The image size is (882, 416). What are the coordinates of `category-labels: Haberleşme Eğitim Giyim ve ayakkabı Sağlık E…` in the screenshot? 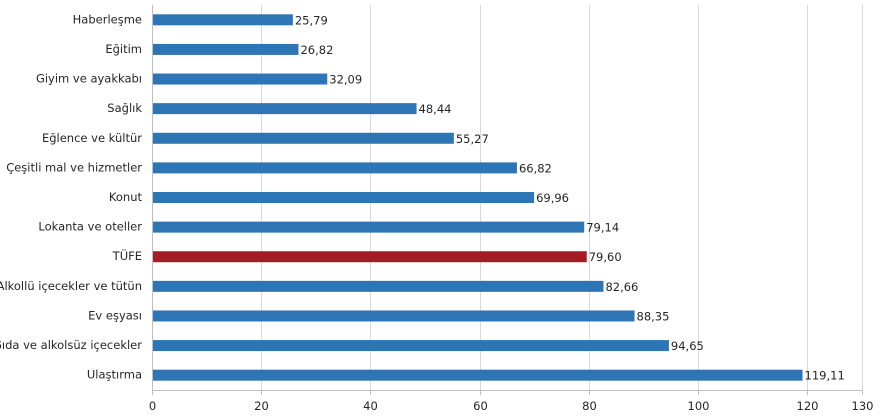 It's located at (71, 196).